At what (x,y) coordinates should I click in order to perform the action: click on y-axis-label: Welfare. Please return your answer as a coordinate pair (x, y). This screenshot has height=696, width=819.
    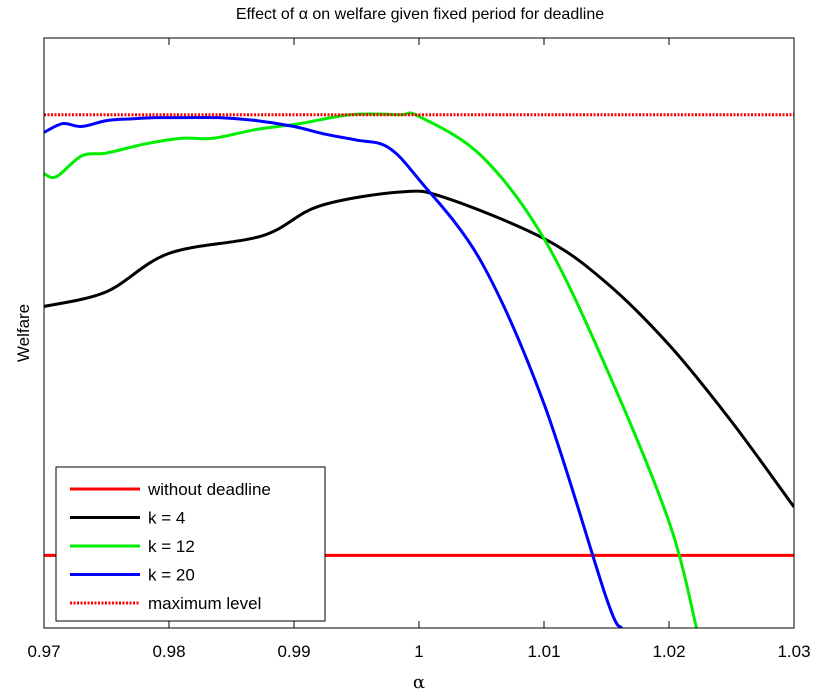
    Looking at the image, I should click on (23, 333).